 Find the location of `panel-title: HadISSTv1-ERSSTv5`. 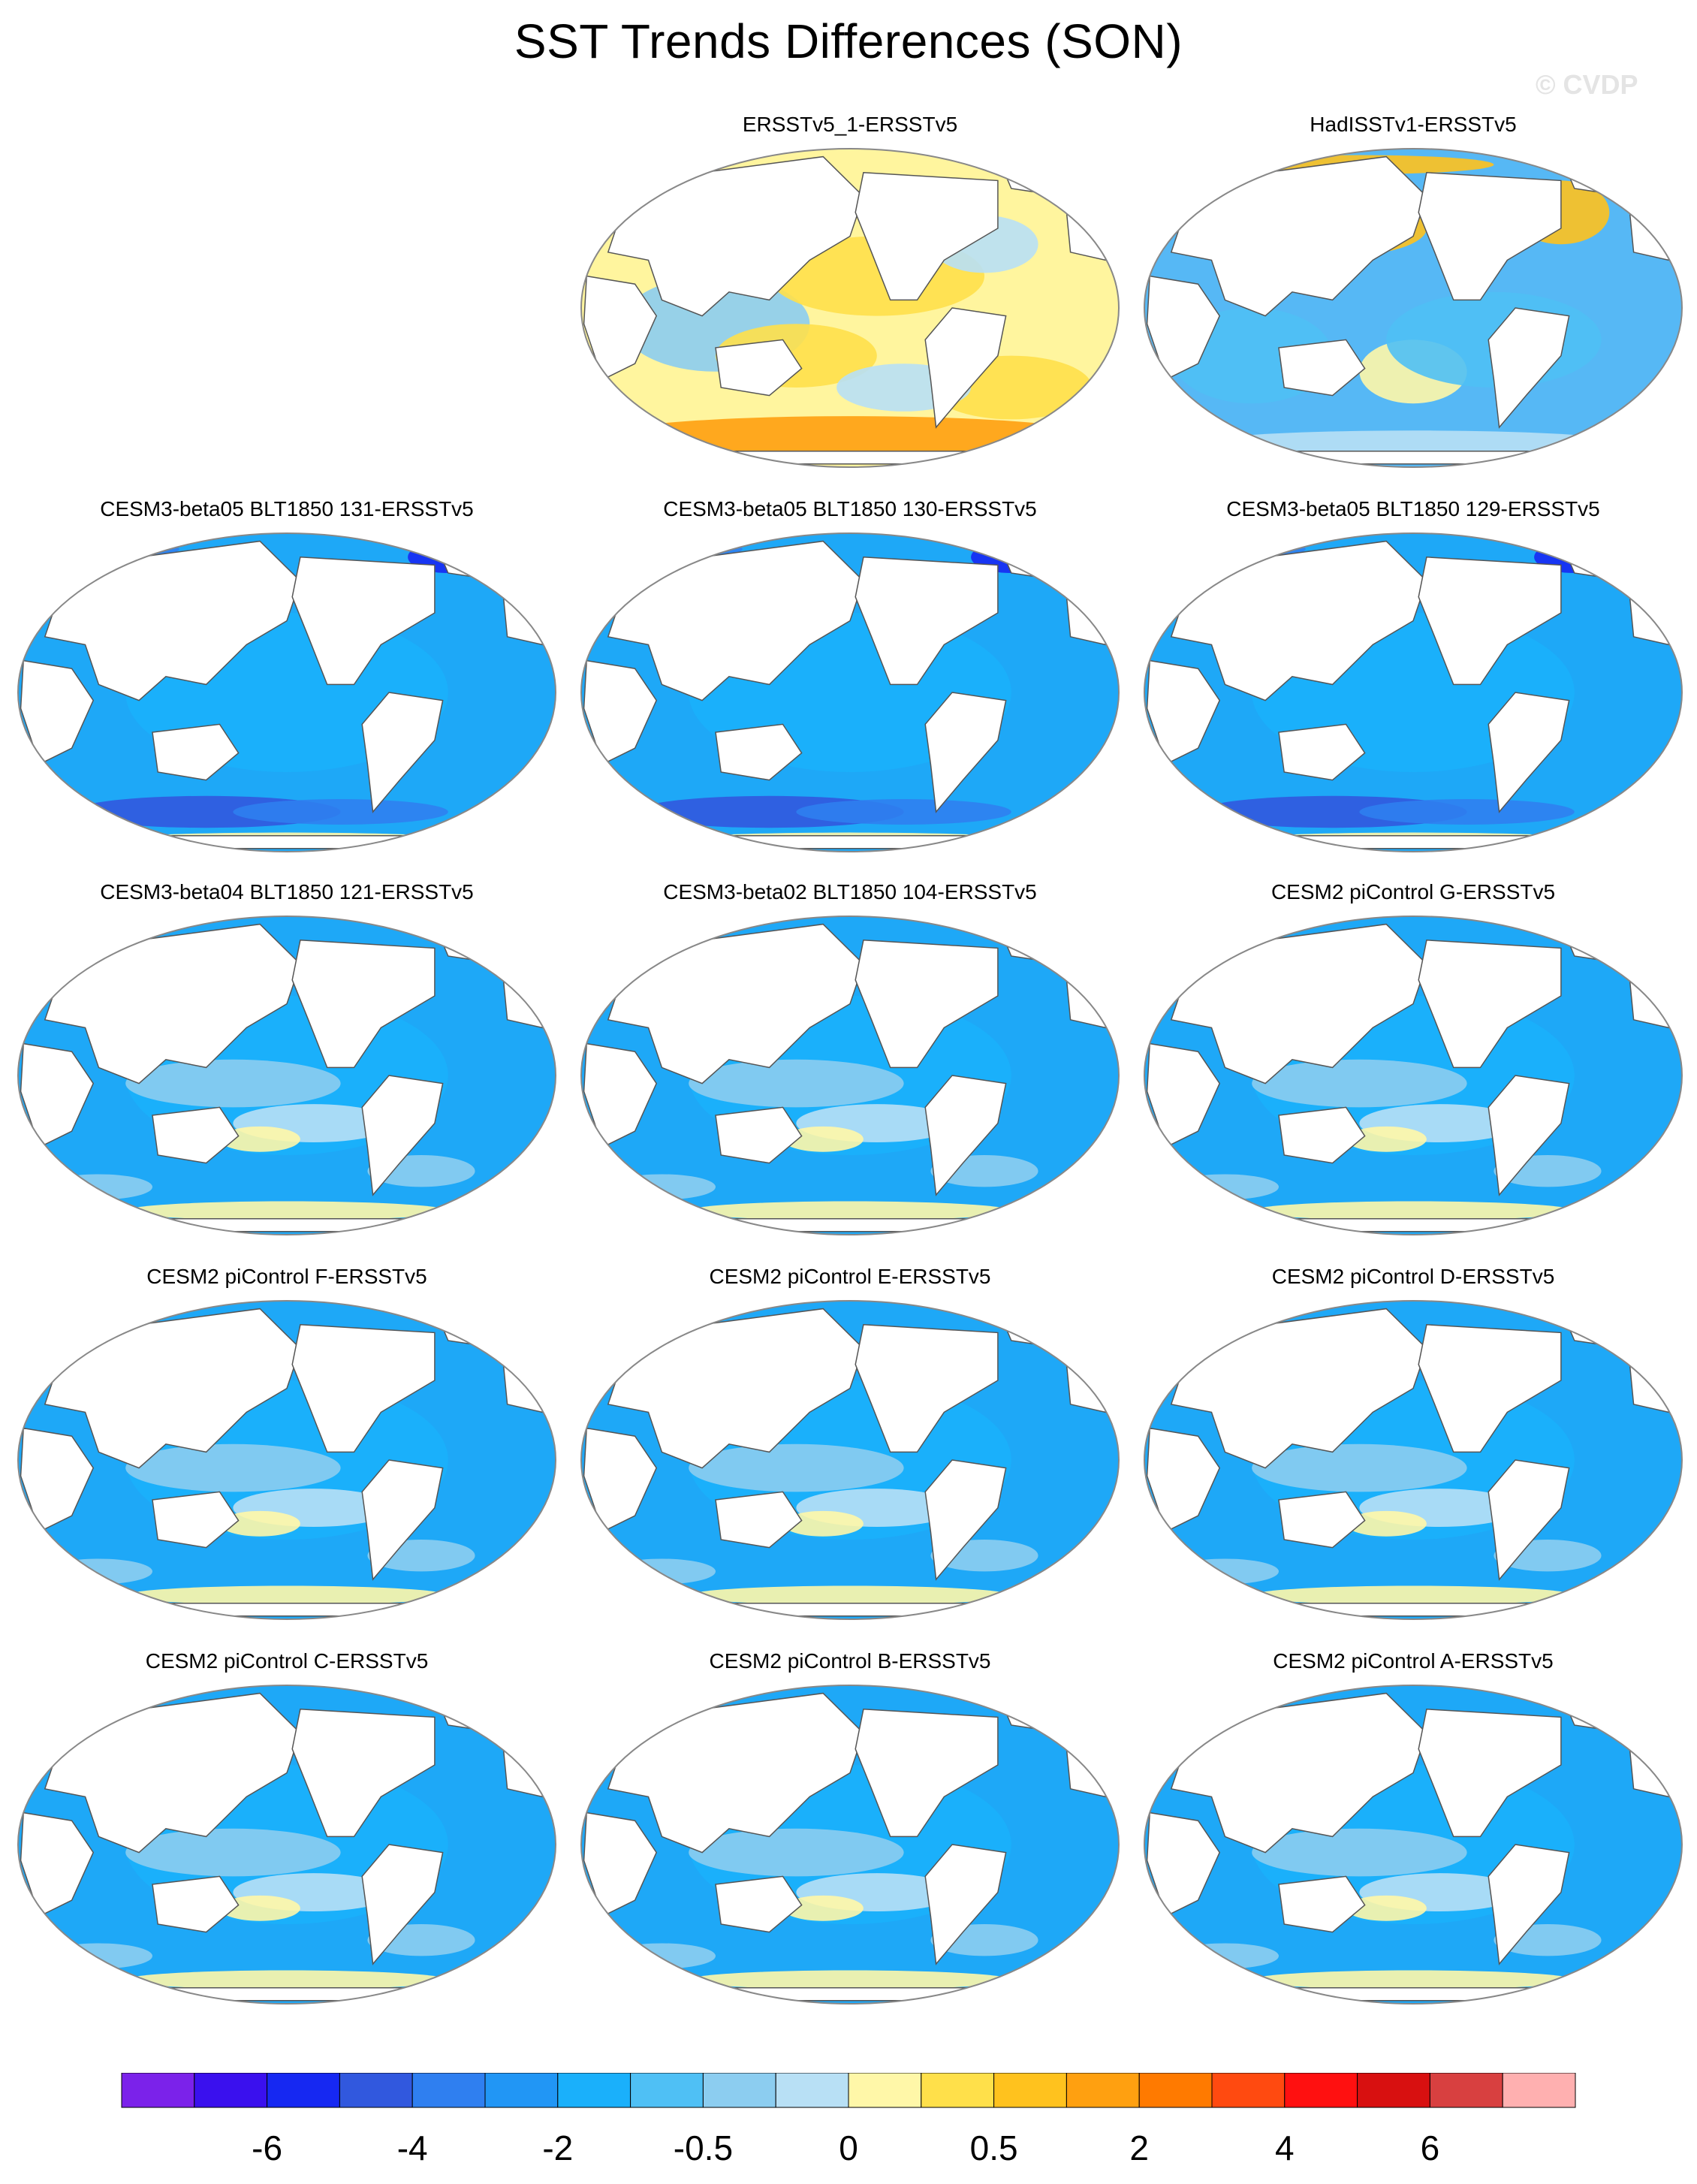

panel-title: HadISSTv1-ERSSTv5 is located at coordinates (1413, 124).